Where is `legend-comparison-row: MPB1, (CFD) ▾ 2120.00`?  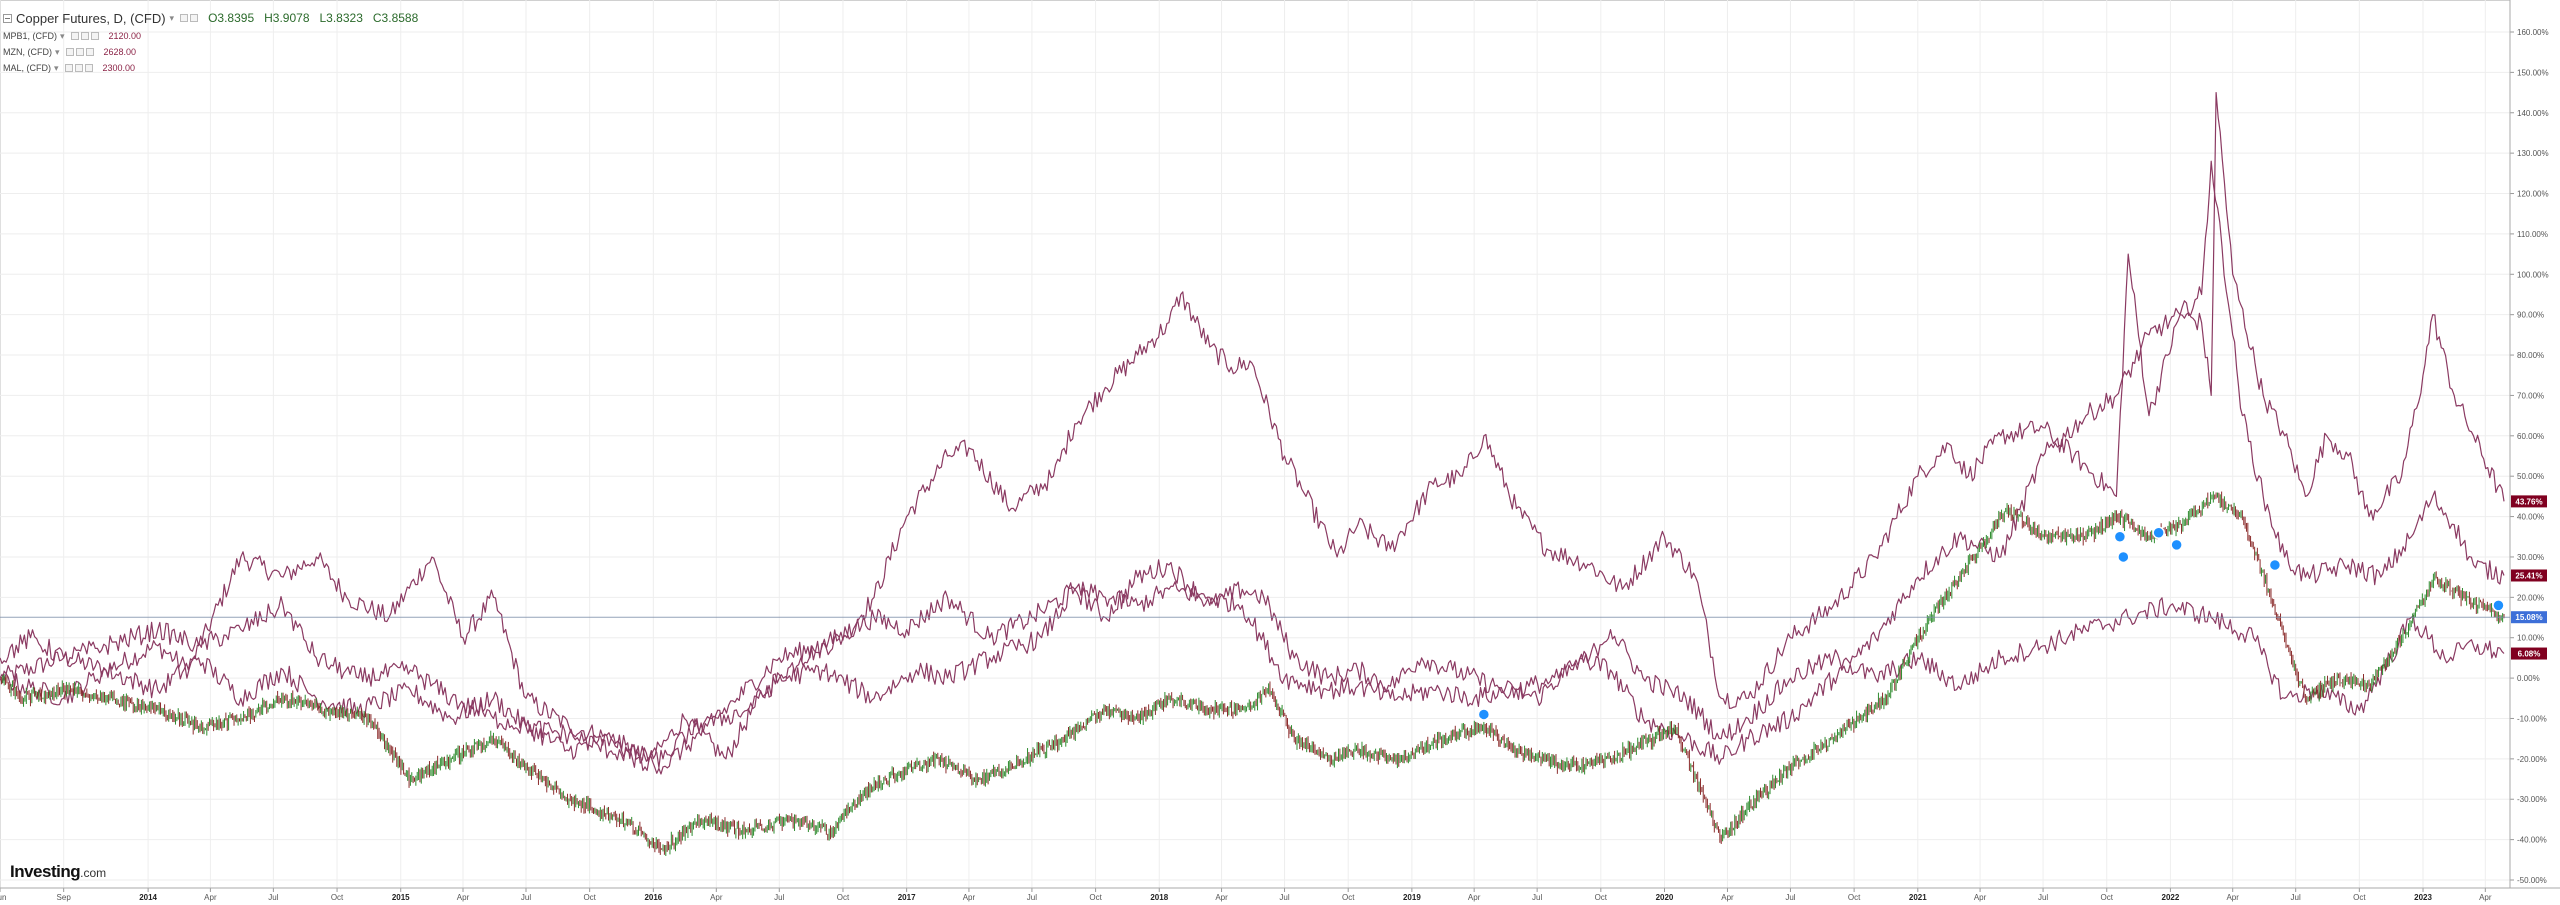
legend-comparison-row: MPB1, (CFD) ▾ 2120.00 is located at coordinates (215, 36).